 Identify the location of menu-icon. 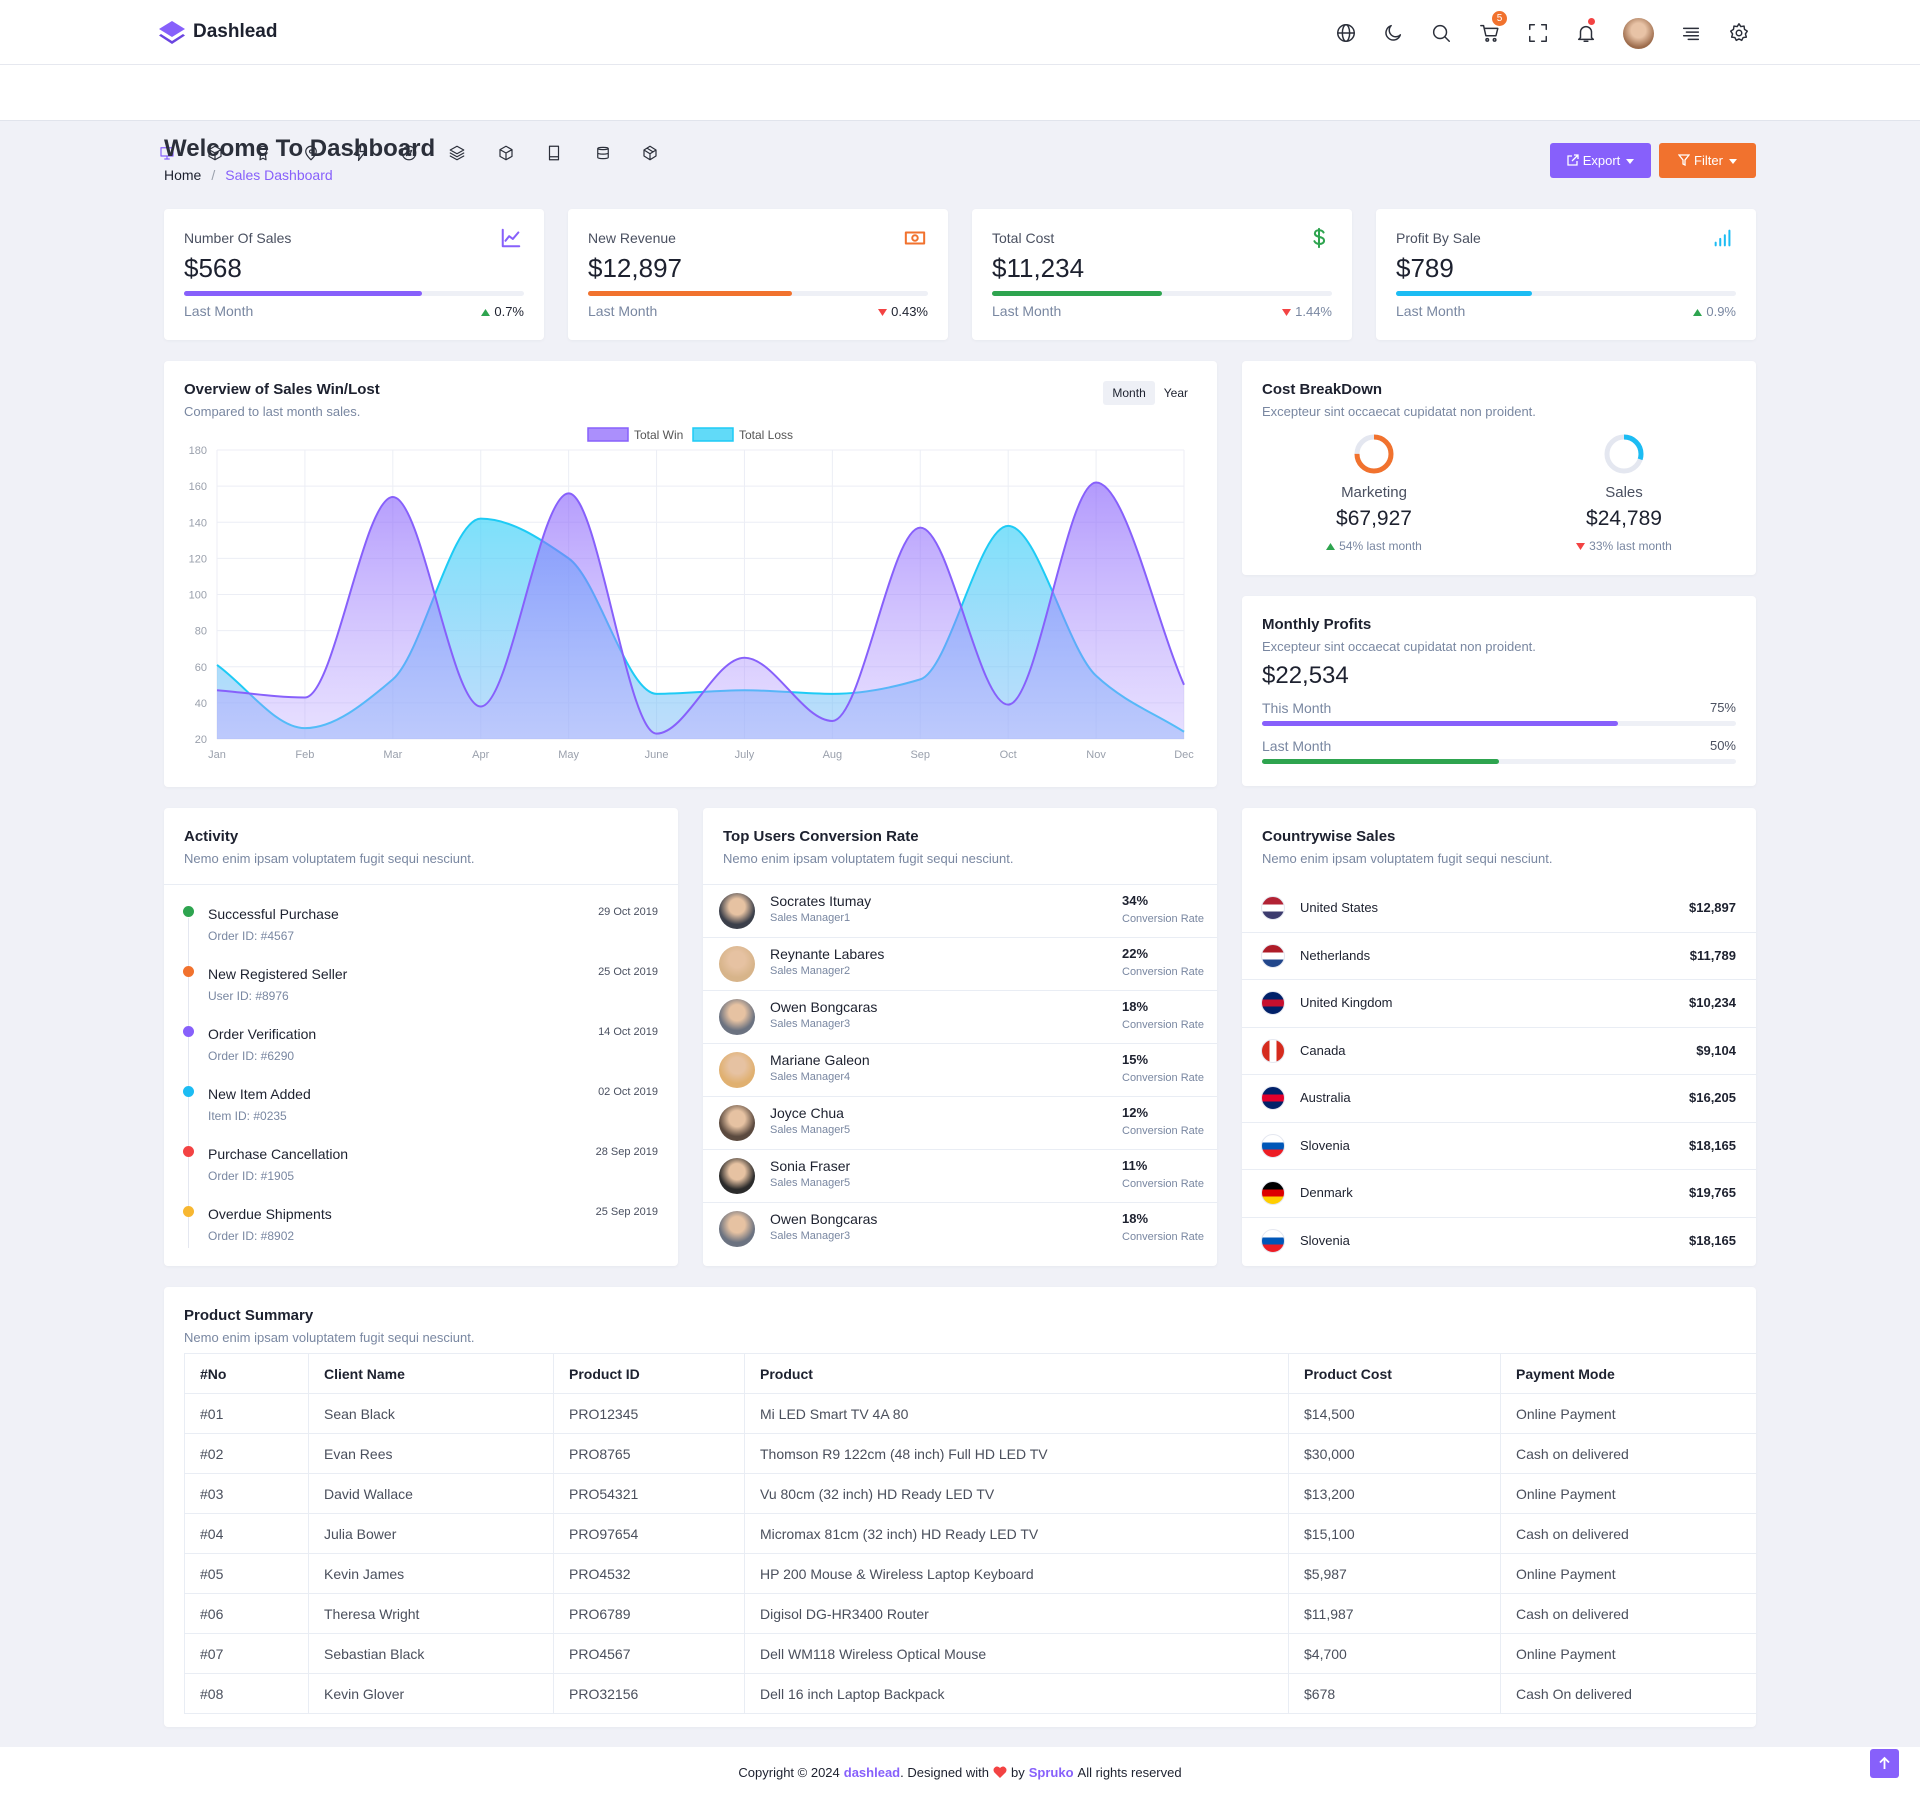
(1691, 33).